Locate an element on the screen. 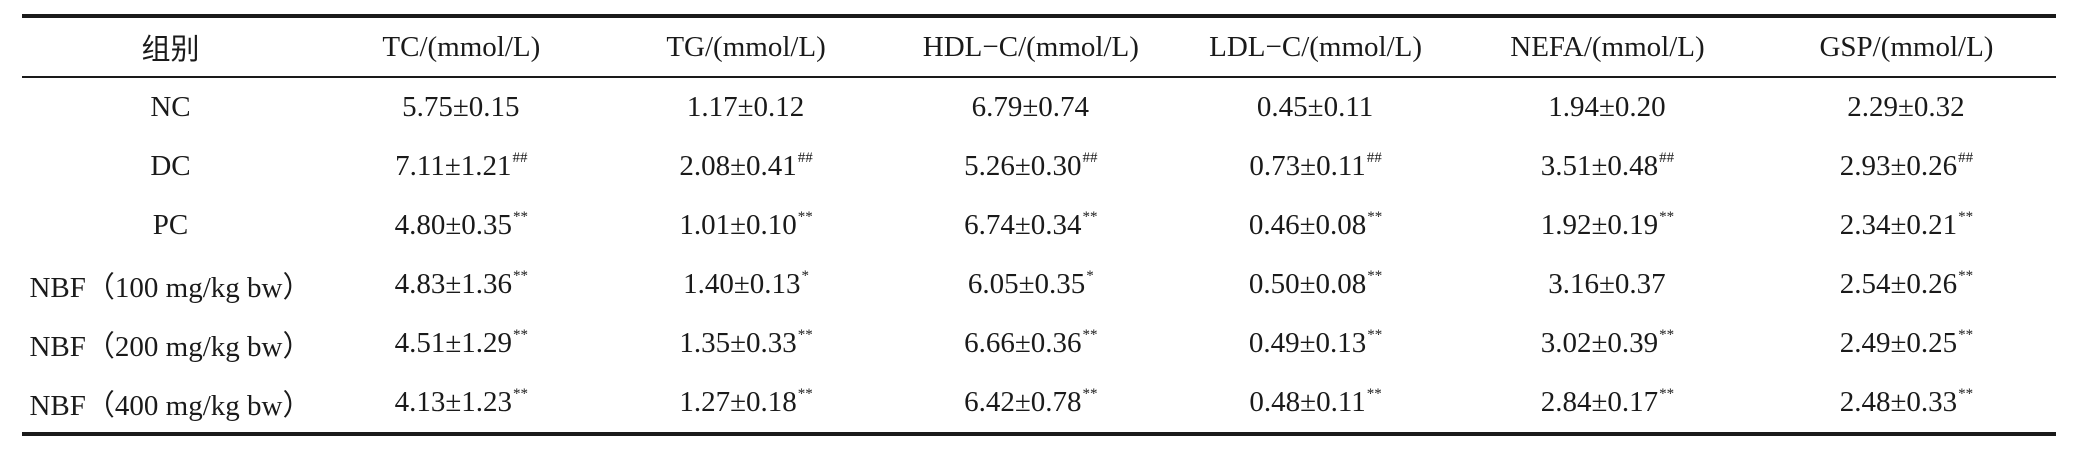  value-cell: 6.66±0.36** is located at coordinates (1030, 343).